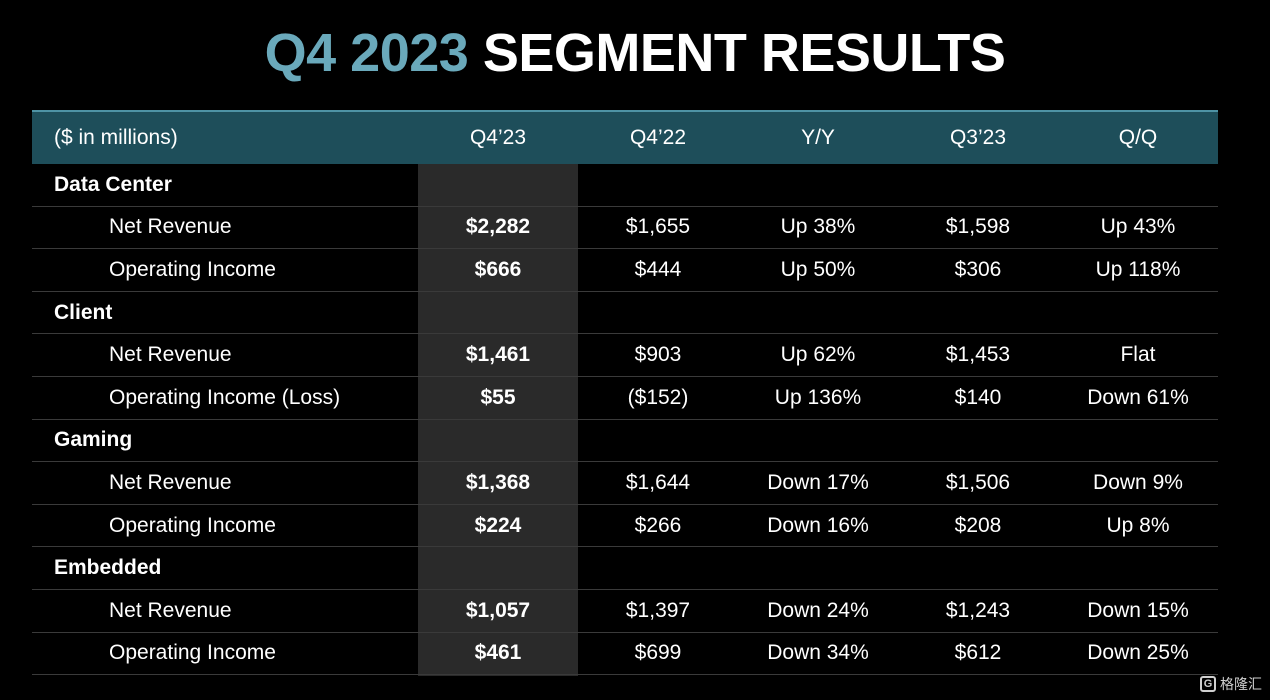  Describe the element at coordinates (625, 313) in the screenshot. I see `section-row: Client` at that location.